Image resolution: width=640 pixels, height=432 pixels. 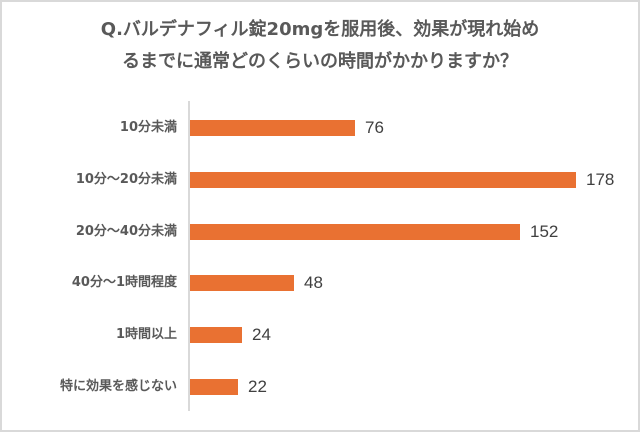 I want to click on data-label: 22, so click(x=257, y=386).